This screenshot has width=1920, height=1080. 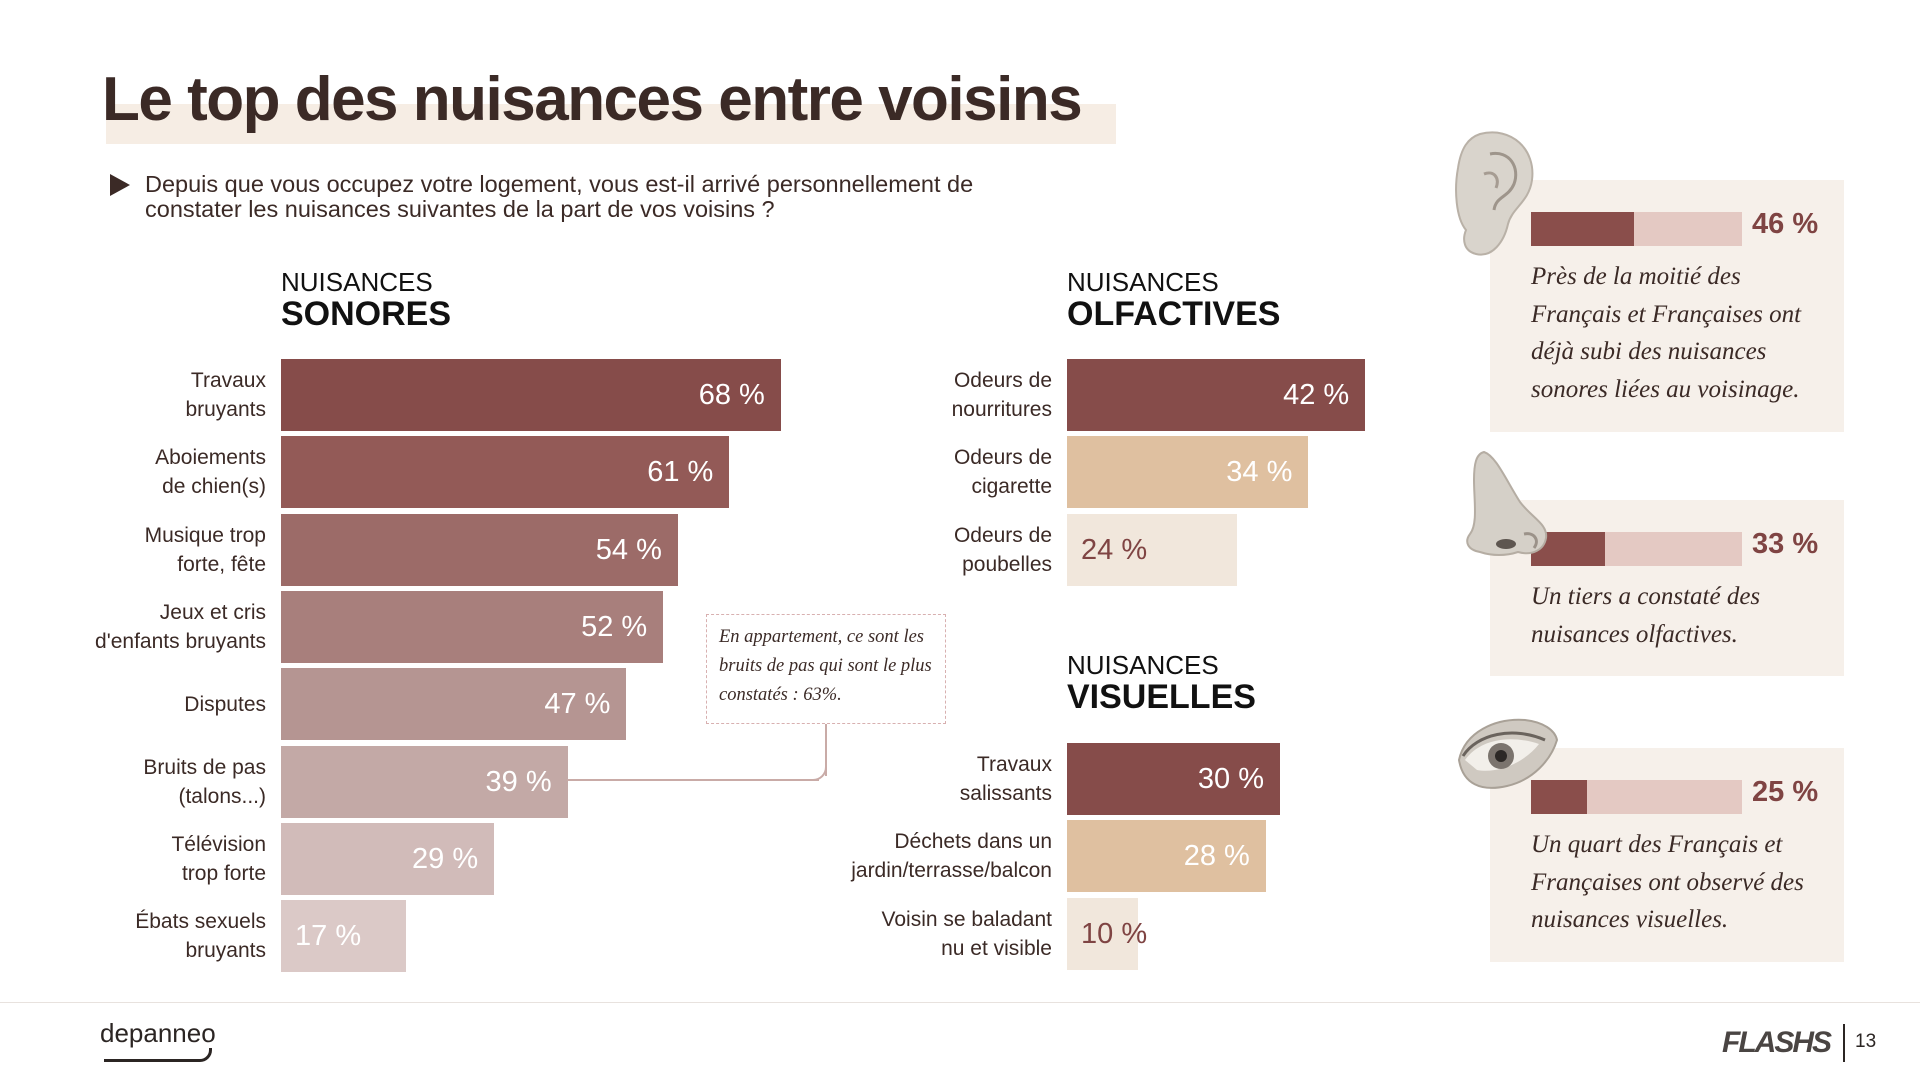 What do you see at coordinates (205, 535) in the screenshot?
I see `bar-category-label-line: Musique trop` at bounding box center [205, 535].